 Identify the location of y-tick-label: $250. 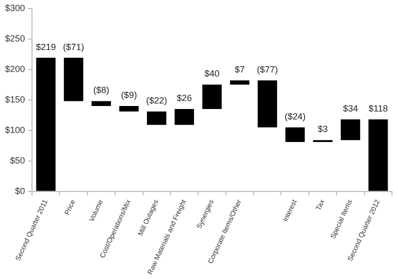
(15, 38).